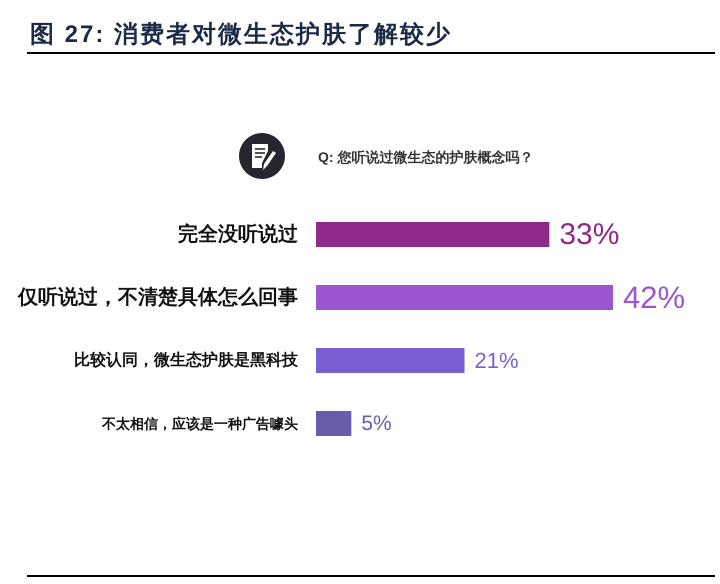 Image resolution: width=720 pixels, height=584 pixels. What do you see at coordinates (426, 157) in the screenshot?
I see `chart-subtitle: Q: 您听说过微生态的护肤概念吗？` at bounding box center [426, 157].